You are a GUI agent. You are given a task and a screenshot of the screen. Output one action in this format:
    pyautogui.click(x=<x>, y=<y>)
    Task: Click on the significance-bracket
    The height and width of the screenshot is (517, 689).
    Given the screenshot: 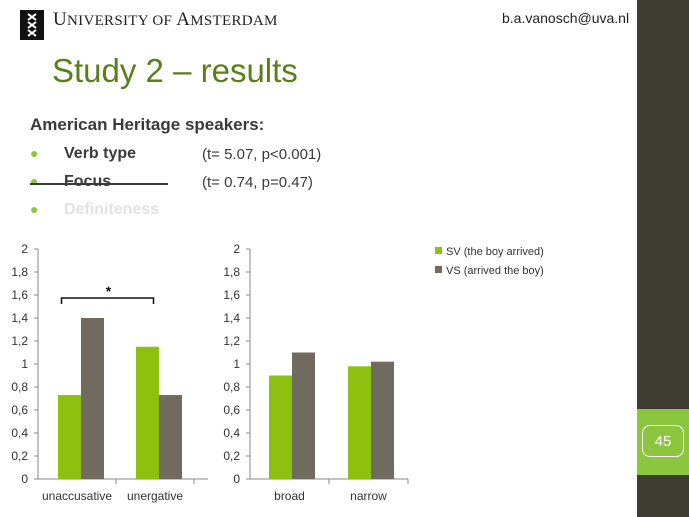 What is the action you would take?
    pyautogui.click(x=107, y=300)
    